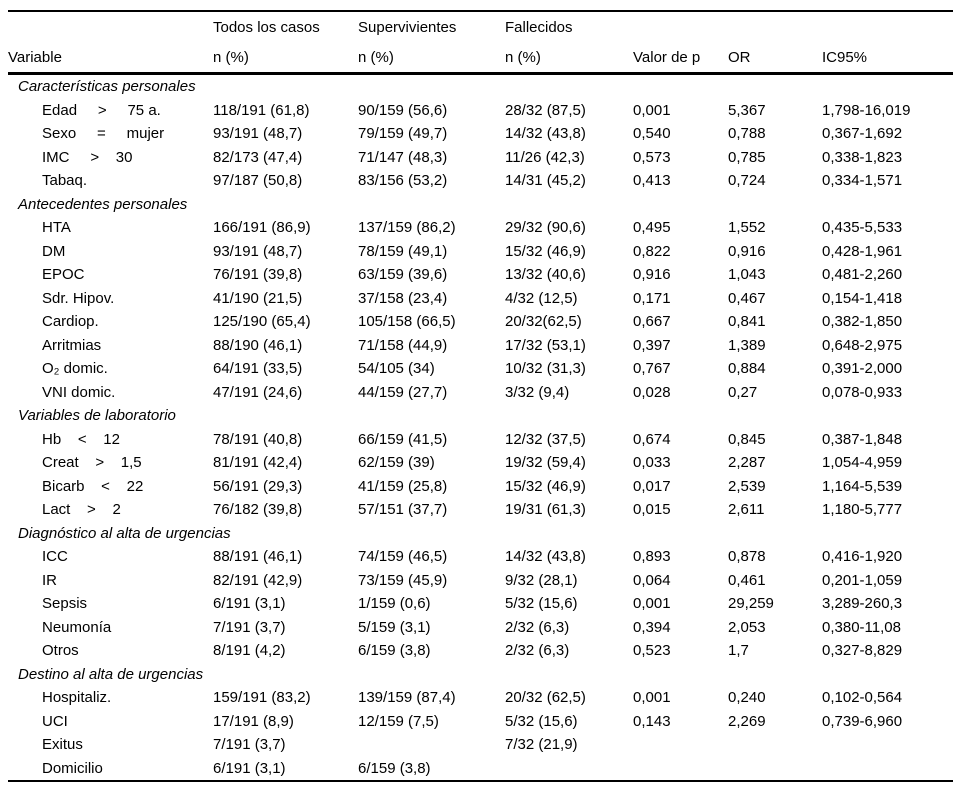 The width and height of the screenshot is (963, 791). Describe the element at coordinates (569, 769) in the screenshot. I see `cell-fallecidos` at that location.